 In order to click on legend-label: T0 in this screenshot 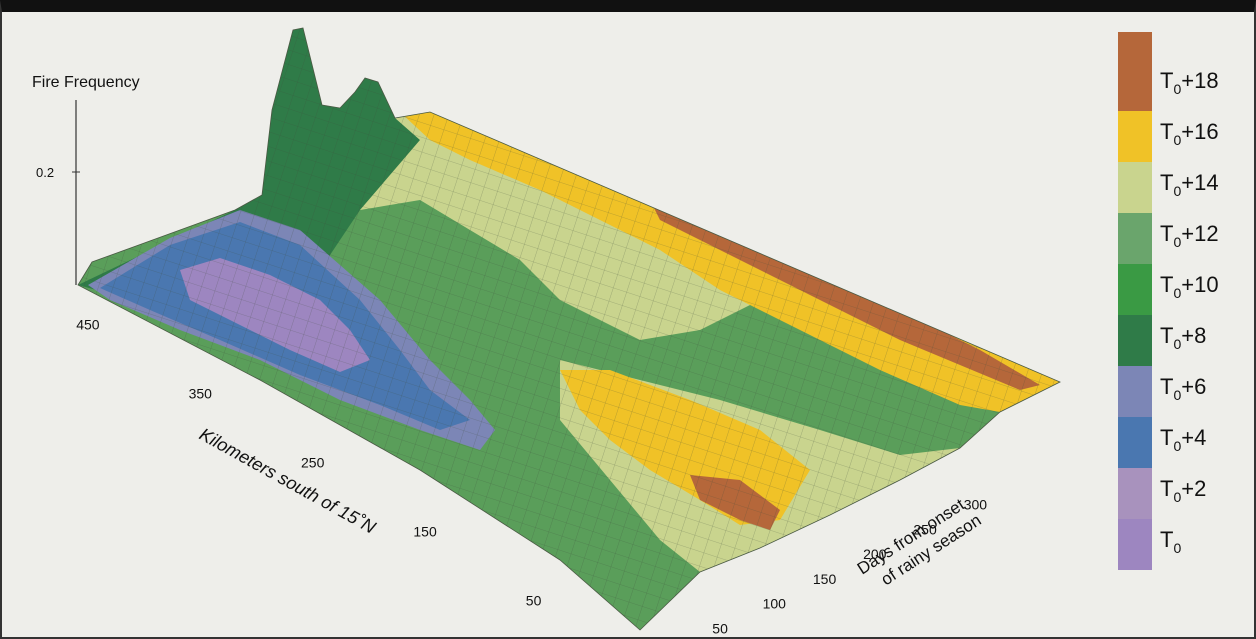, I will do `click(1170, 541)`.